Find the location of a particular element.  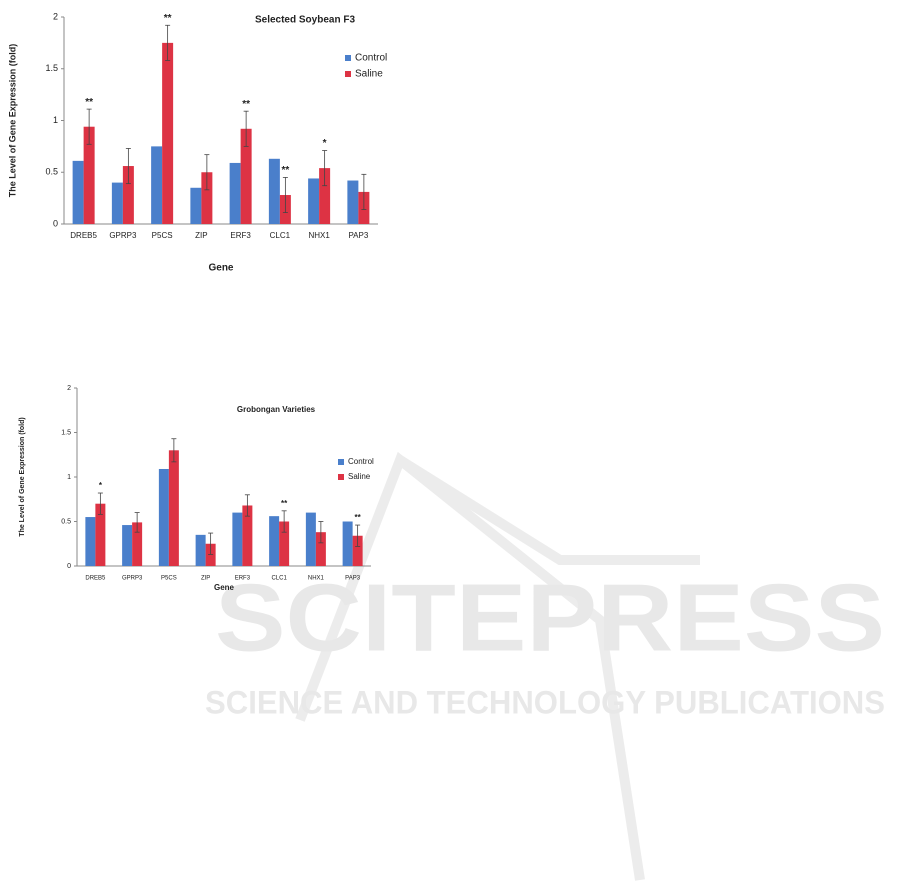

watermark-shape is located at coordinates (548, 510).